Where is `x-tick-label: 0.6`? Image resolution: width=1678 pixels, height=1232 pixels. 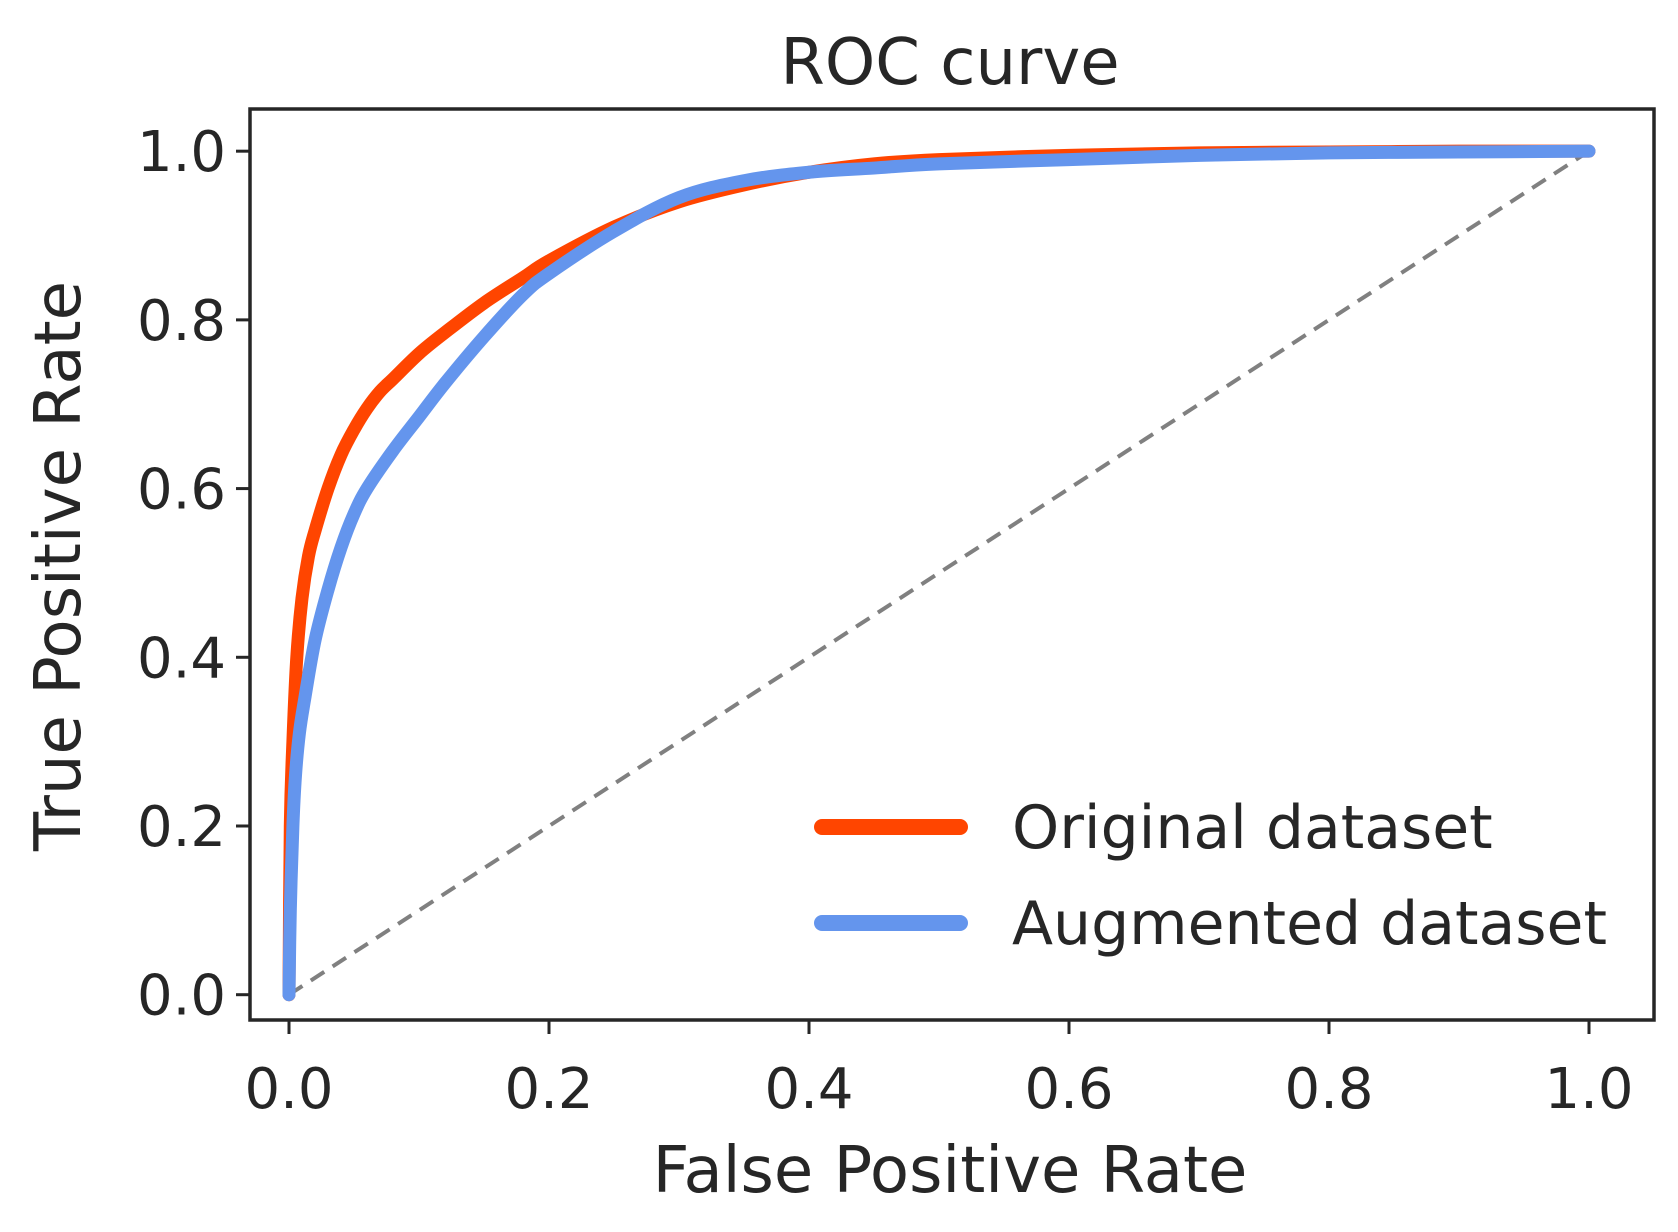
x-tick-label: 0.6 is located at coordinates (1068, 1089).